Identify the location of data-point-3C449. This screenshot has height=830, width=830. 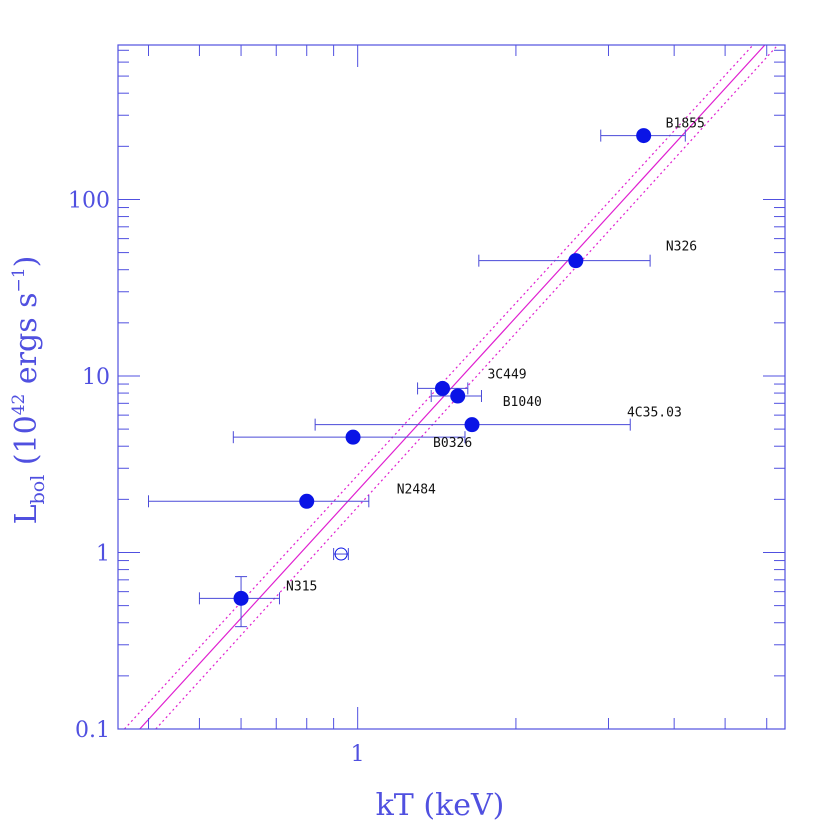
(442, 388).